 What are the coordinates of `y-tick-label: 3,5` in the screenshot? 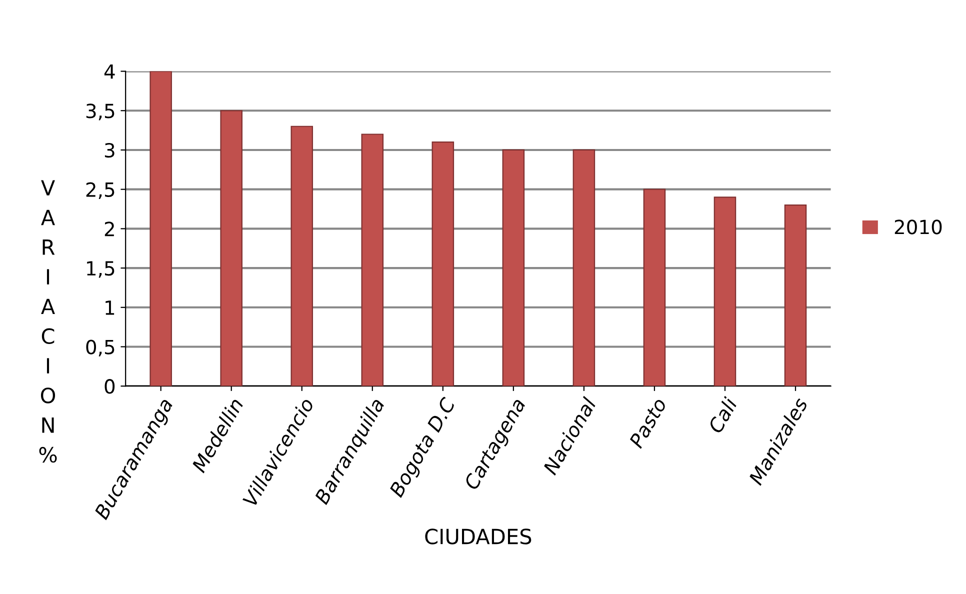 It's located at (100, 112).